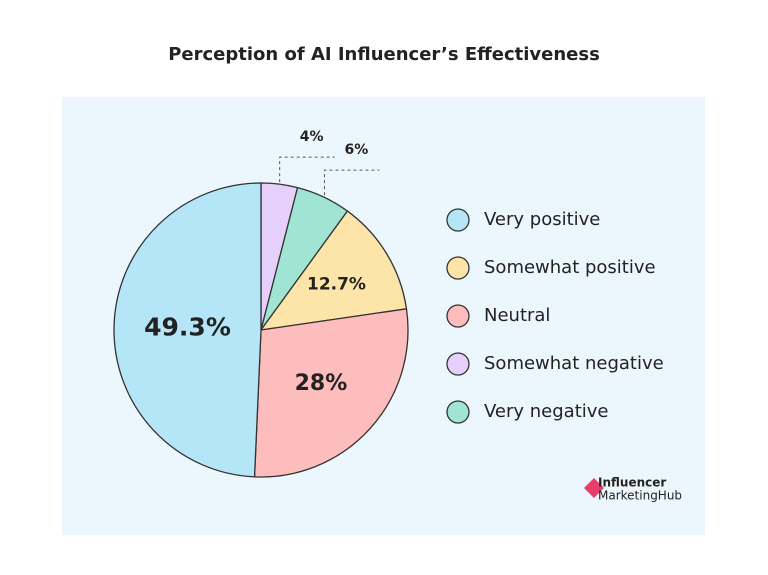  Describe the element at coordinates (574, 363) in the screenshot. I see `legend-label: Somewhat negative` at that location.